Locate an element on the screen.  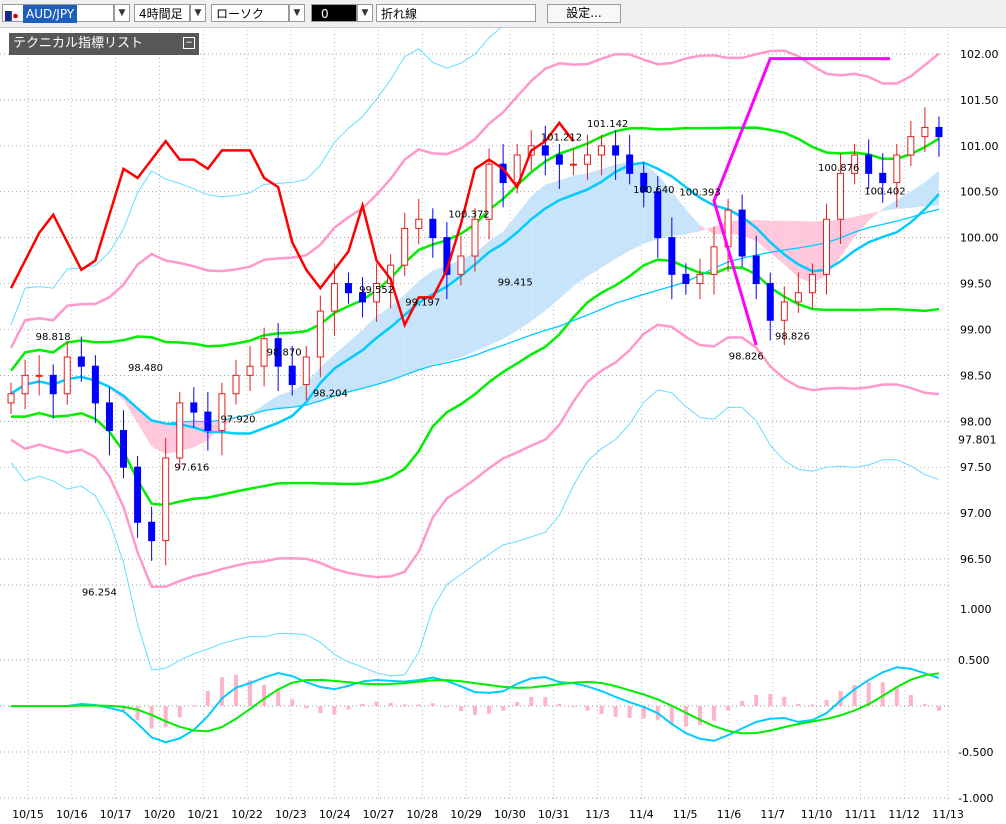
lagging-span is located at coordinates (292, 224).